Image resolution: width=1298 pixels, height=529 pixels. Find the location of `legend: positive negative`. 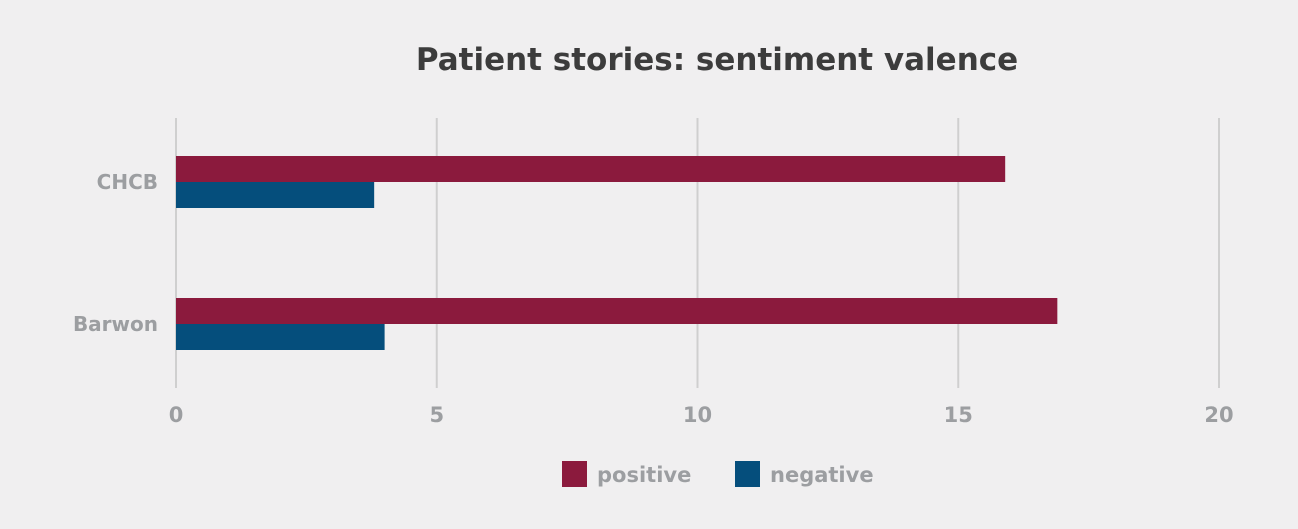

legend: positive negative is located at coordinates (718, 474).